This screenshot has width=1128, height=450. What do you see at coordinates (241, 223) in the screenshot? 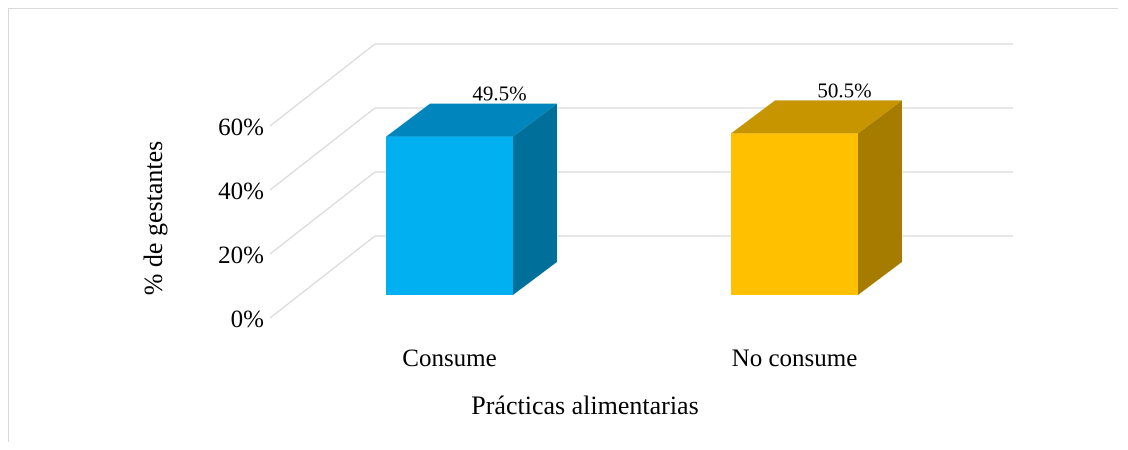
I see `y-tick-labels: 0% 20% 40% 60%` at bounding box center [241, 223].